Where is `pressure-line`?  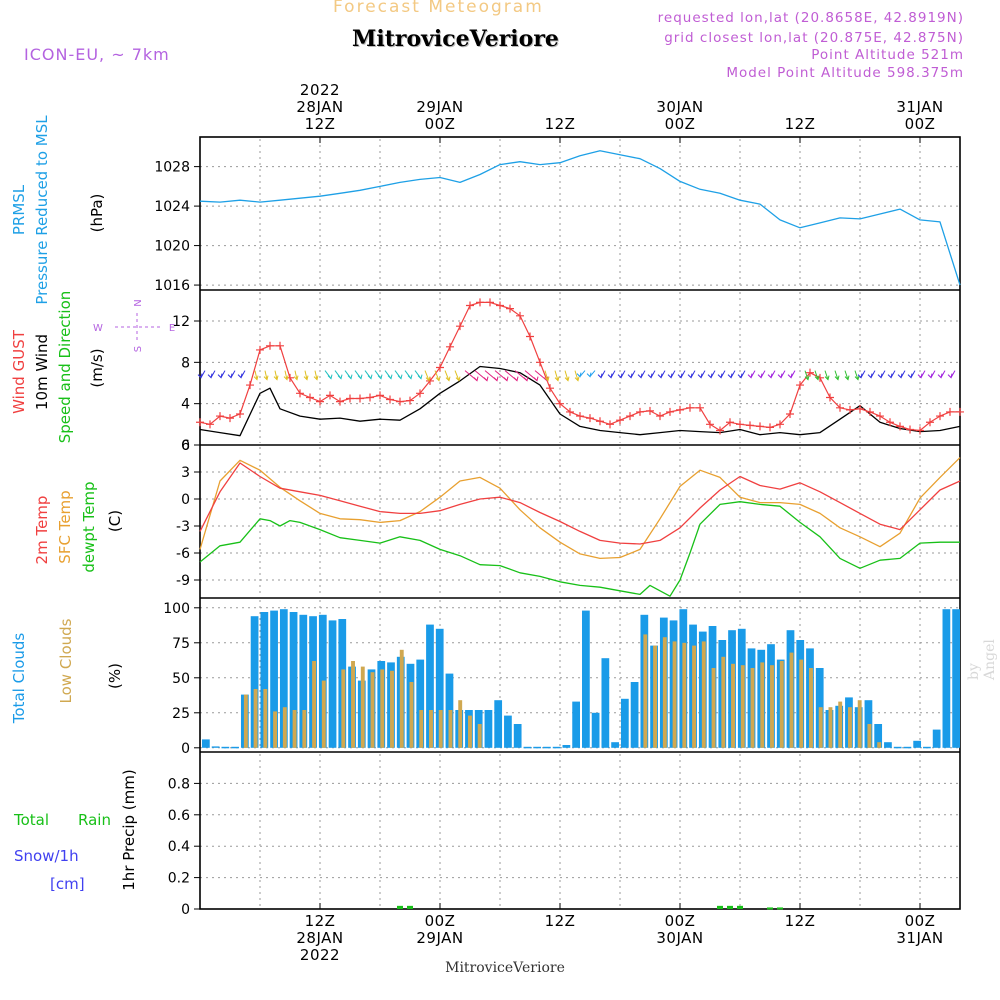 pressure-line is located at coordinates (580, 218).